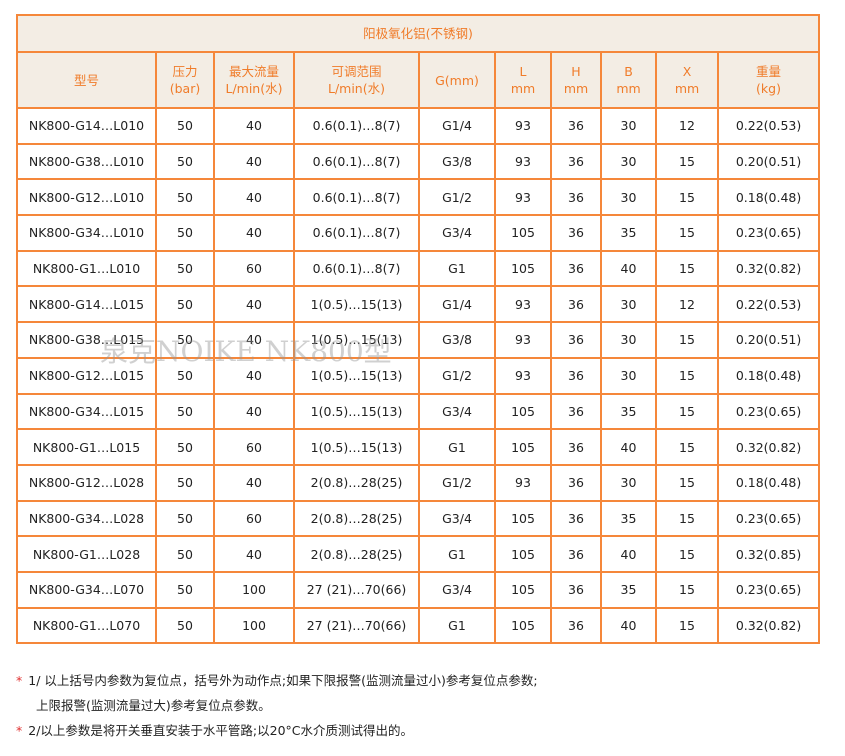 Image resolution: width=845 pixels, height=756 pixels. Describe the element at coordinates (86, 518) in the screenshot. I see `table-cell: NK800-G34…L028` at that location.